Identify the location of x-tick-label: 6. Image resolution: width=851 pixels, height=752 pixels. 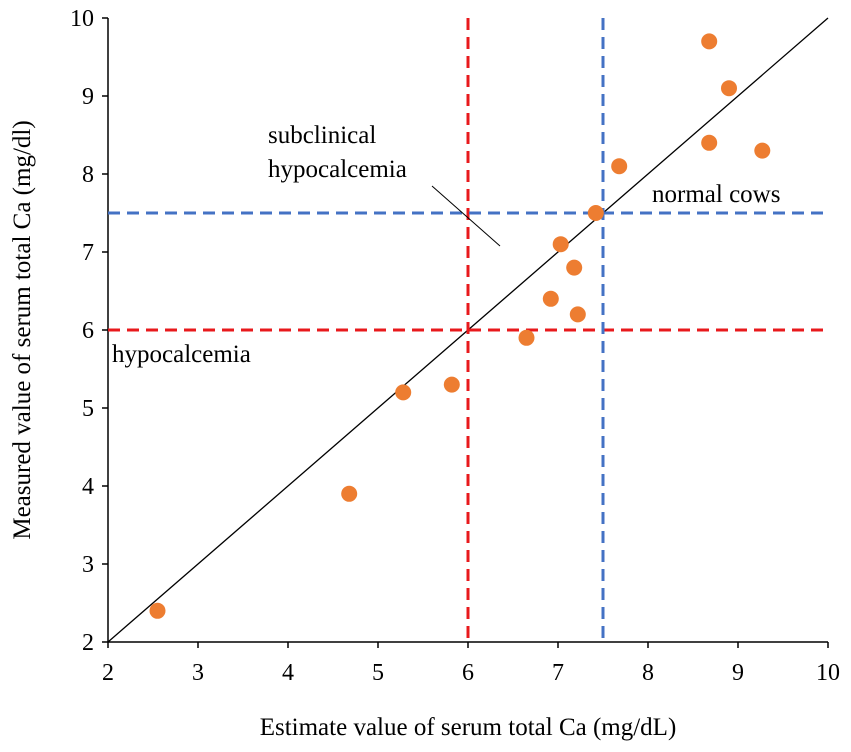
(468, 673).